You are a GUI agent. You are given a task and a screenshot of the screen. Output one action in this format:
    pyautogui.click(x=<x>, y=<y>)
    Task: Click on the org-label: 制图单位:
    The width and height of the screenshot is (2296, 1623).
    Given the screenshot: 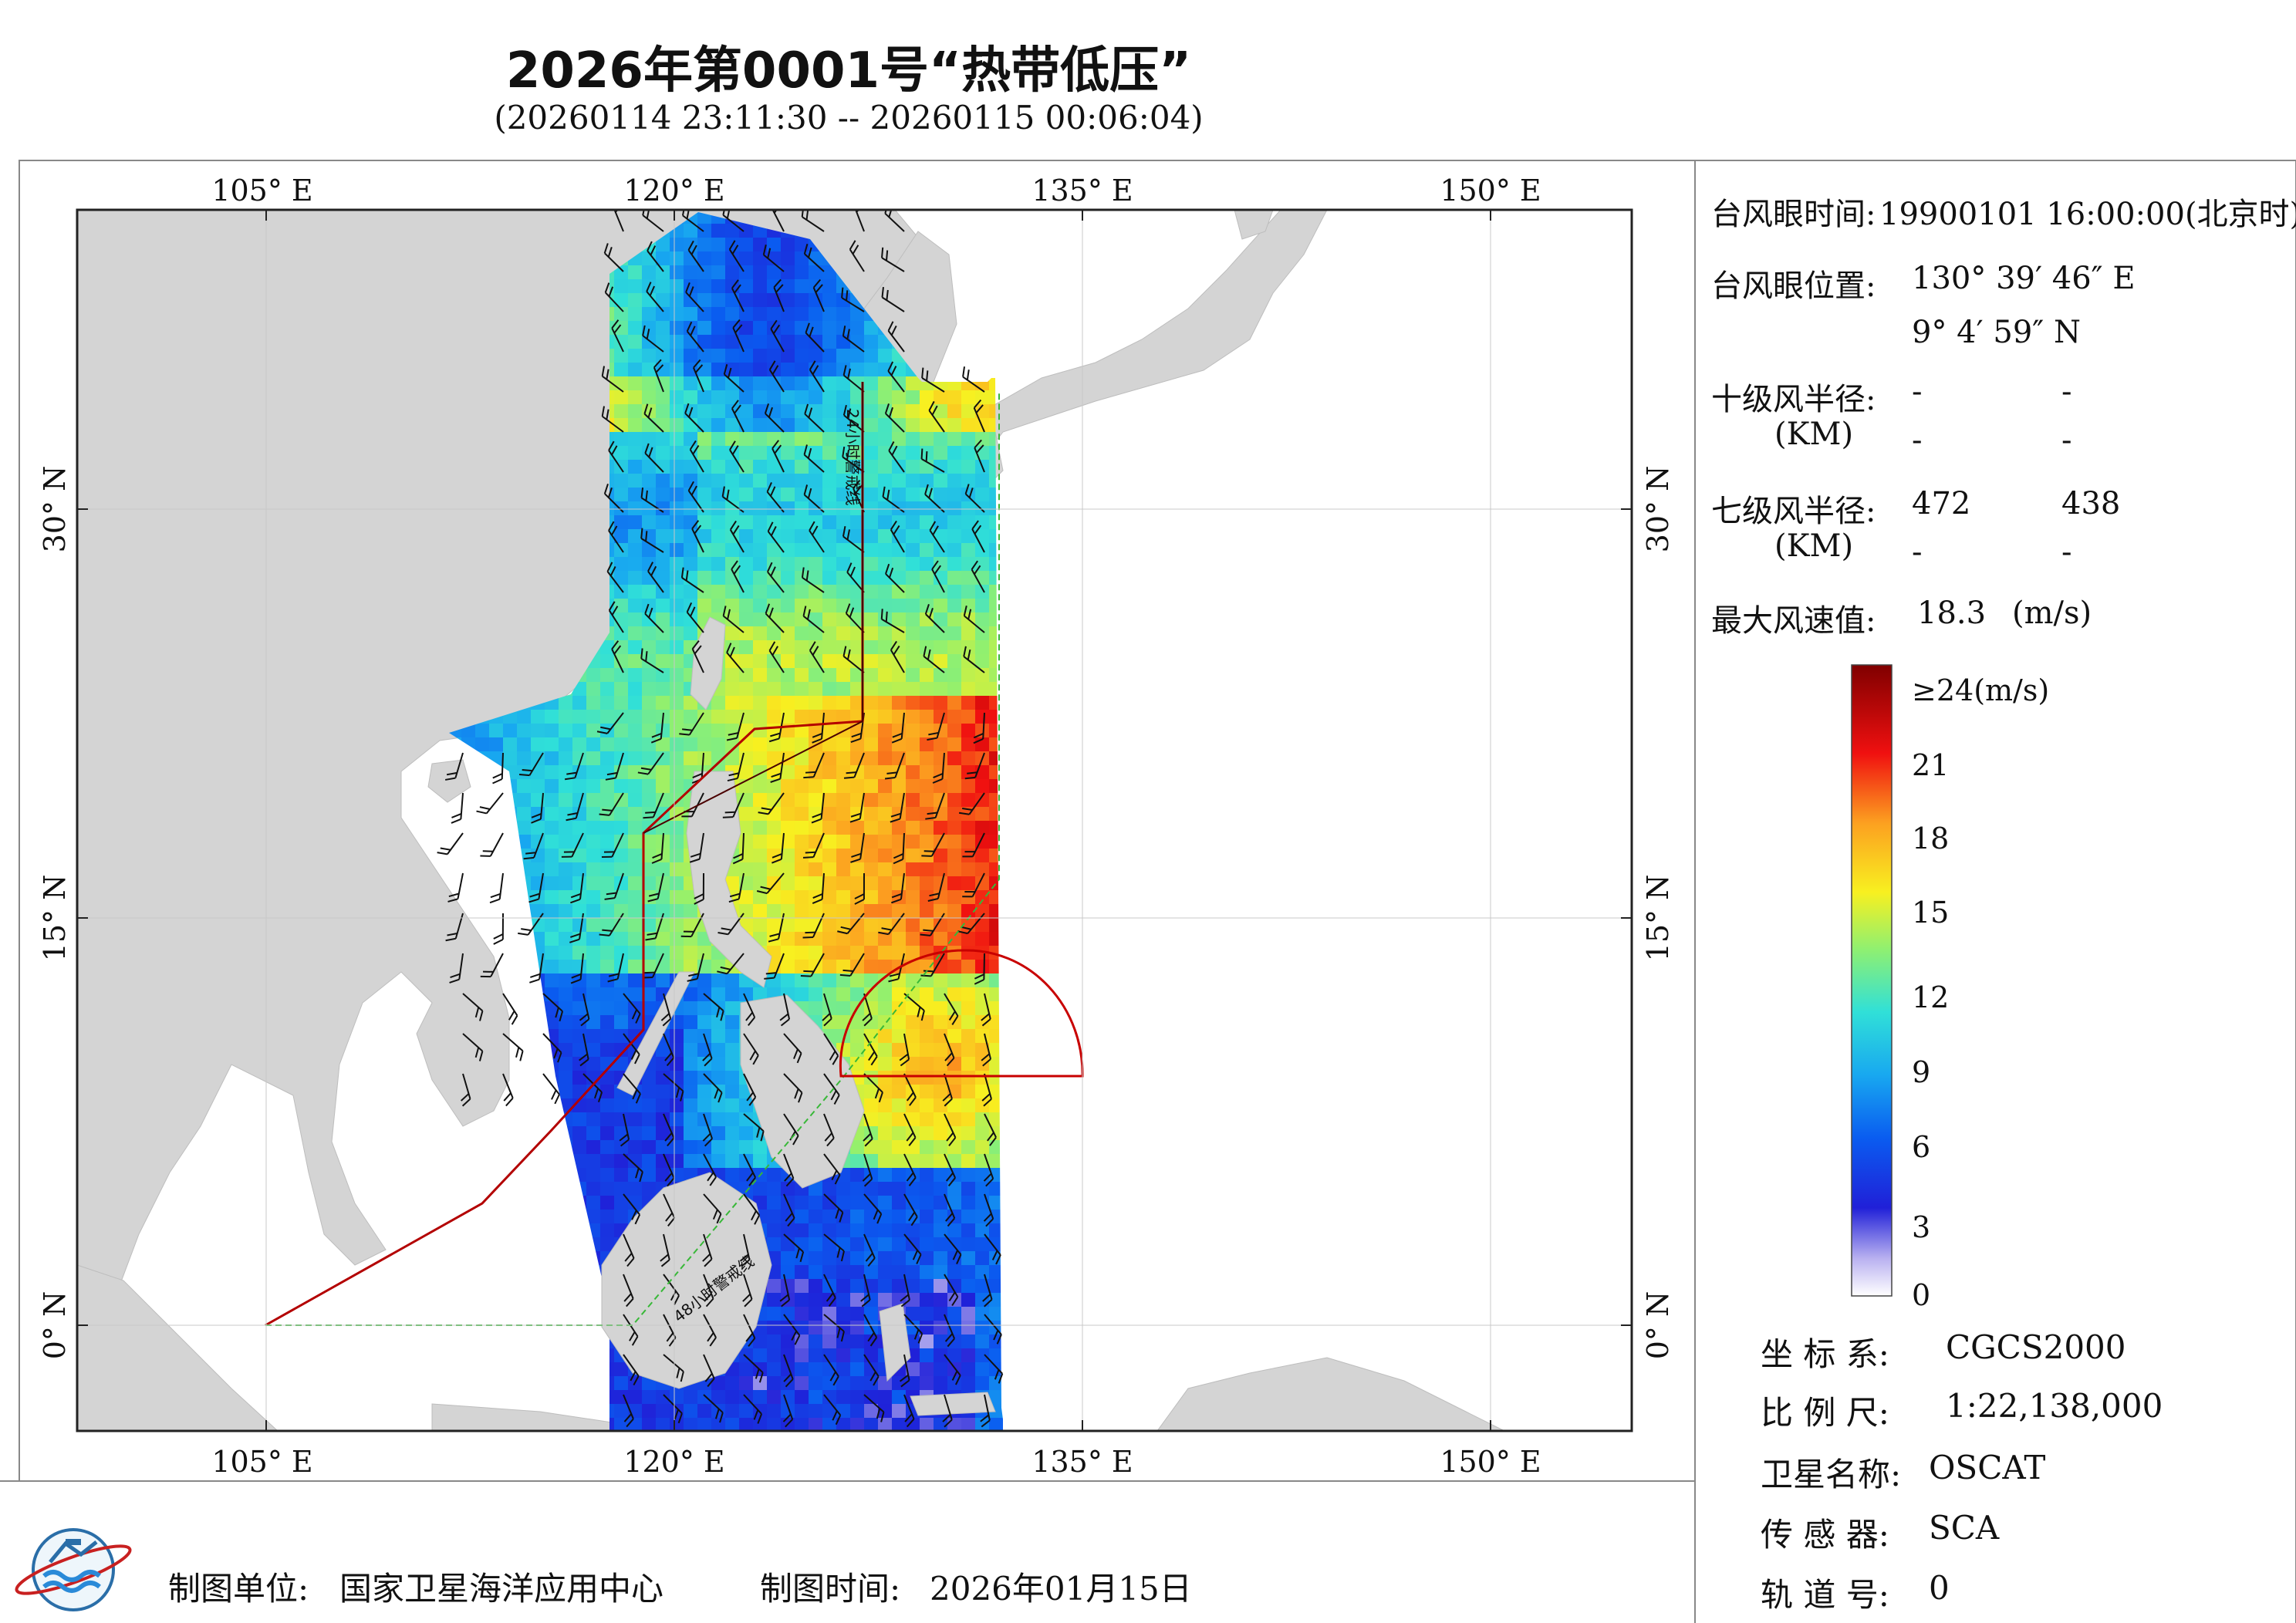 What is the action you would take?
    pyautogui.click(x=238, y=1589)
    